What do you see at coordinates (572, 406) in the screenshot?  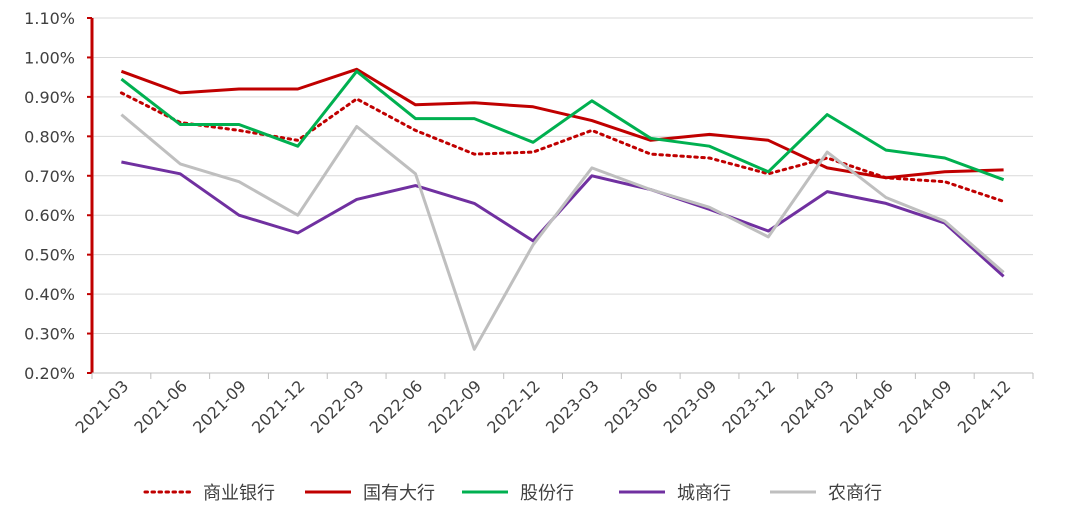 I see `x-tick-label: 2023-03` at bounding box center [572, 406].